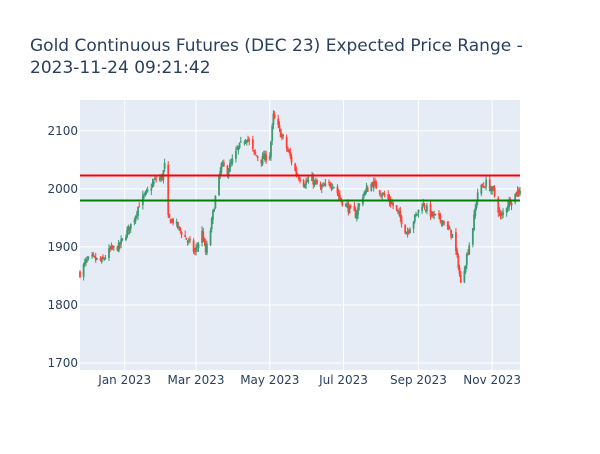  Describe the element at coordinates (62, 363) in the screenshot. I see `y-tick-label: 1700` at that location.